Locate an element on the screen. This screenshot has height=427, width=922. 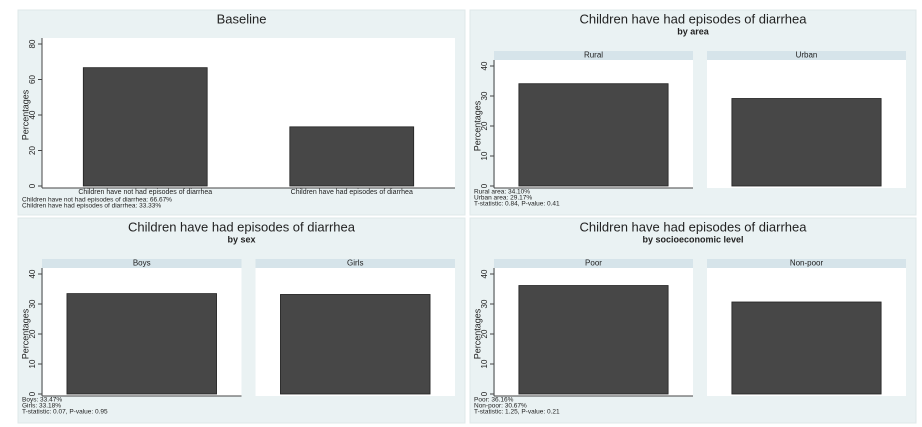
facet-label: Girls is located at coordinates (355, 263).